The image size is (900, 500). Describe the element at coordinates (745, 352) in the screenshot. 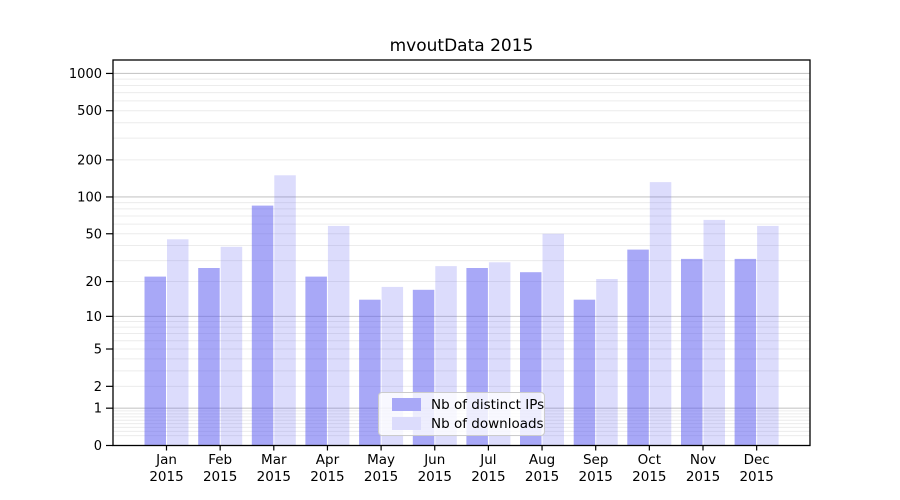

I see `bar-nb-of-distinct-ips-dec-2015` at that location.